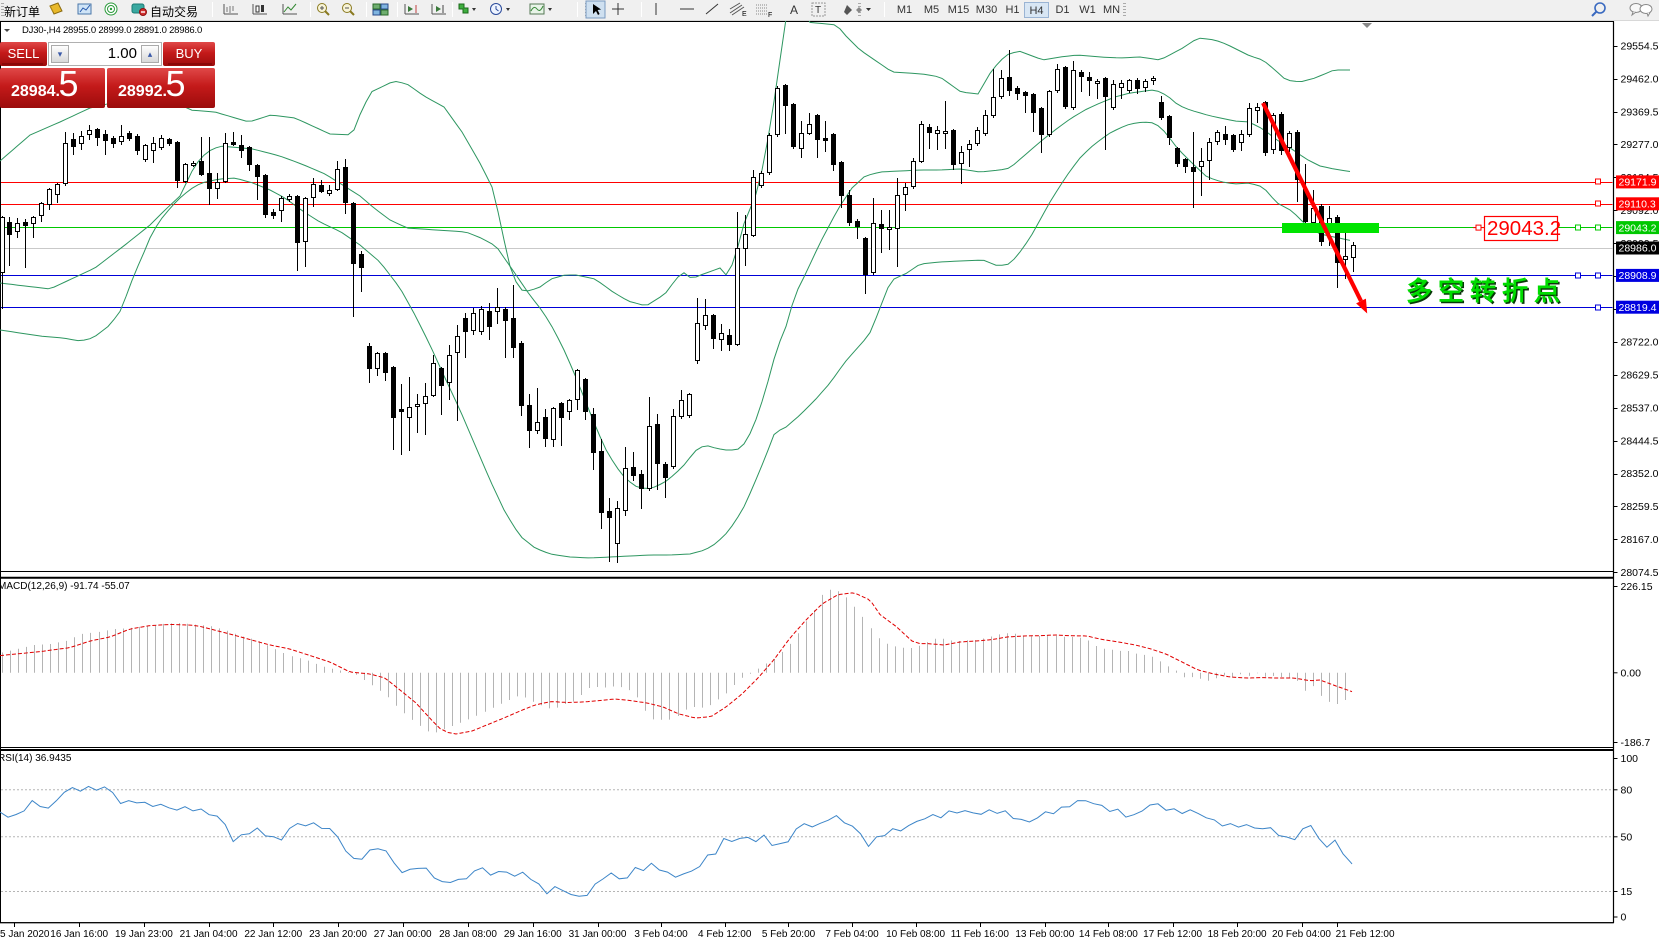 The width and height of the screenshot is (1659, 945). Describe the element at coordinates (1640, 474) in the screenshot. I see `svg-text: 28352.0` at that location.